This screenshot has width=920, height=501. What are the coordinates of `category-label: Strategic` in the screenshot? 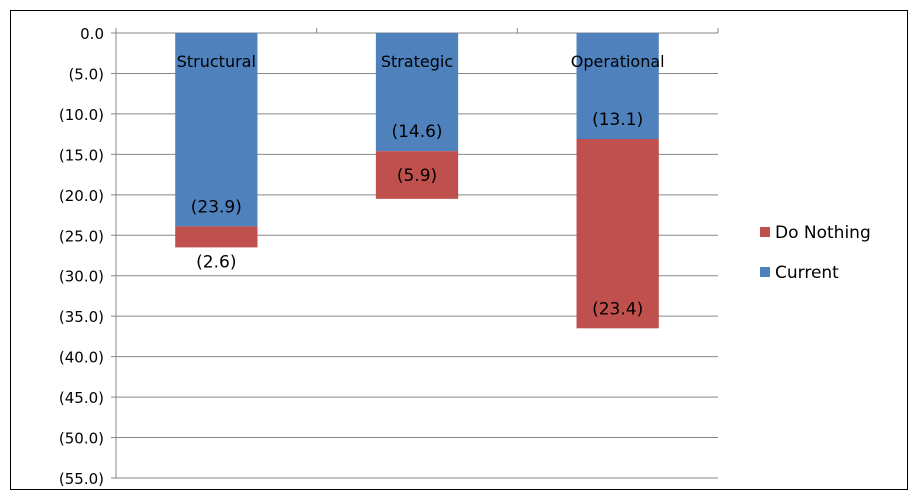 It's located at (417, 61).